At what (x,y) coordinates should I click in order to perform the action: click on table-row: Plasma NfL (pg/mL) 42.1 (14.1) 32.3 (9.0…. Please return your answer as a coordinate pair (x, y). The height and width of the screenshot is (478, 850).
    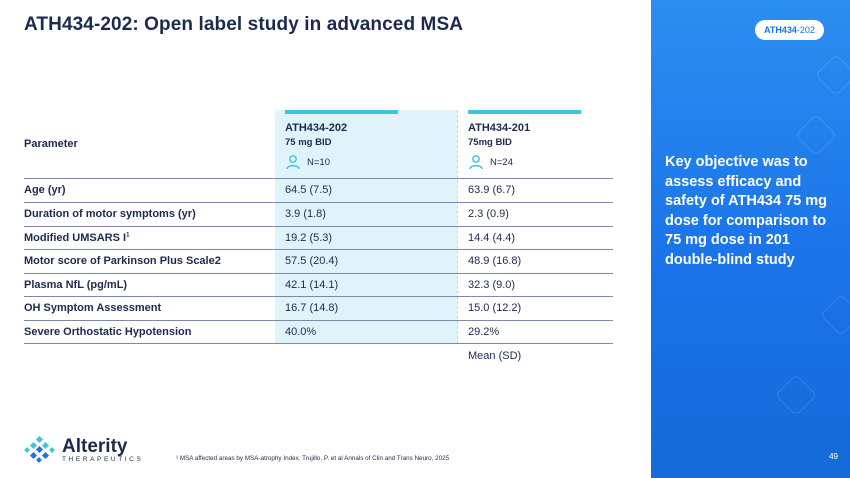
    Looking at the image, I should click on (318, 285).